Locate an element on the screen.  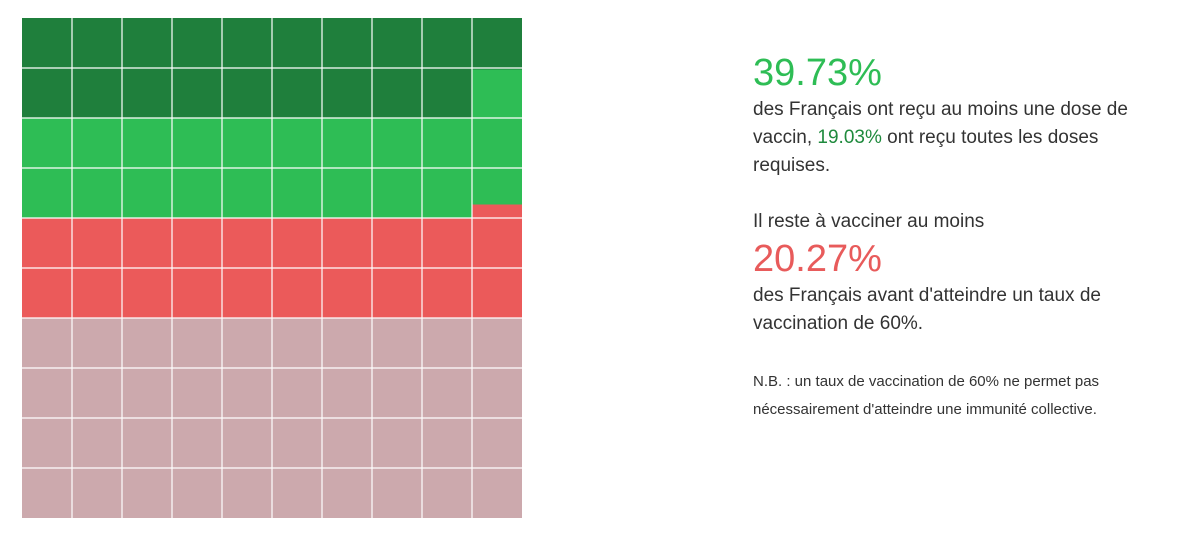
at-least-one-dose-percent: 39.73% is located at coordinates (817, 73).